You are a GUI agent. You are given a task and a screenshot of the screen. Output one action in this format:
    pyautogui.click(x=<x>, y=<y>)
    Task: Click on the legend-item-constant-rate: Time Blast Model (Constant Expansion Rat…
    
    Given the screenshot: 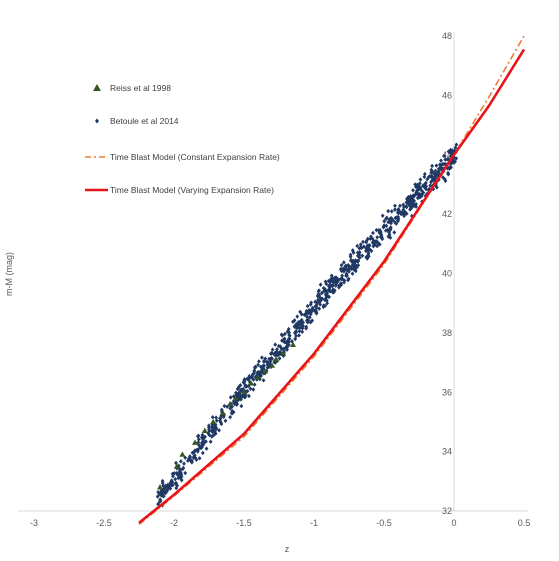 What is the action you would take?
    pyautogui.click(x=182, y=157)
    